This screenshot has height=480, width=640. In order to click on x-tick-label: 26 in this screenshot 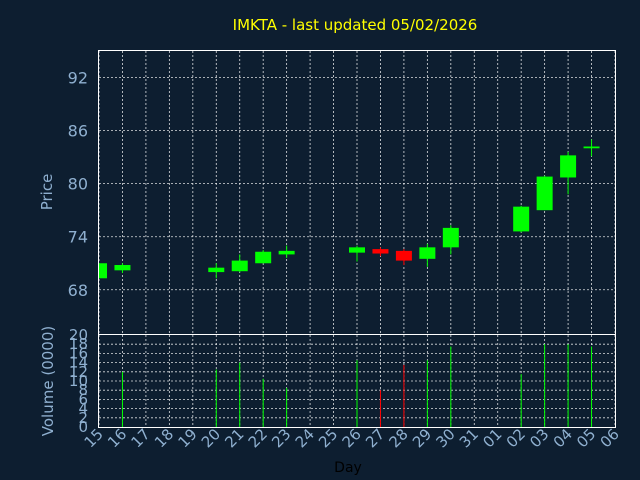, I will do `click(352, 438)`.